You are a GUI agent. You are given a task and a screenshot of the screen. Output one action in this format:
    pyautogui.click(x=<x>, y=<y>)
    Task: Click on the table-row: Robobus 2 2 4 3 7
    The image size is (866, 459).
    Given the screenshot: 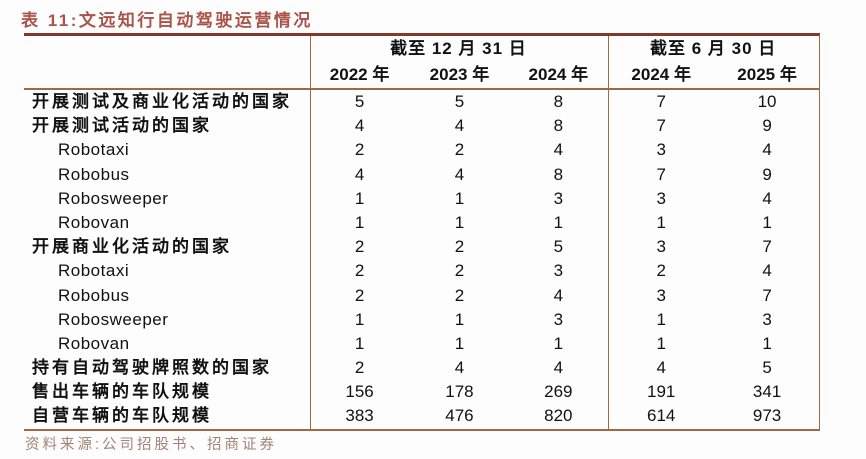 What is the action you would take?
    pyautogui.click(x=421, y=296)
    